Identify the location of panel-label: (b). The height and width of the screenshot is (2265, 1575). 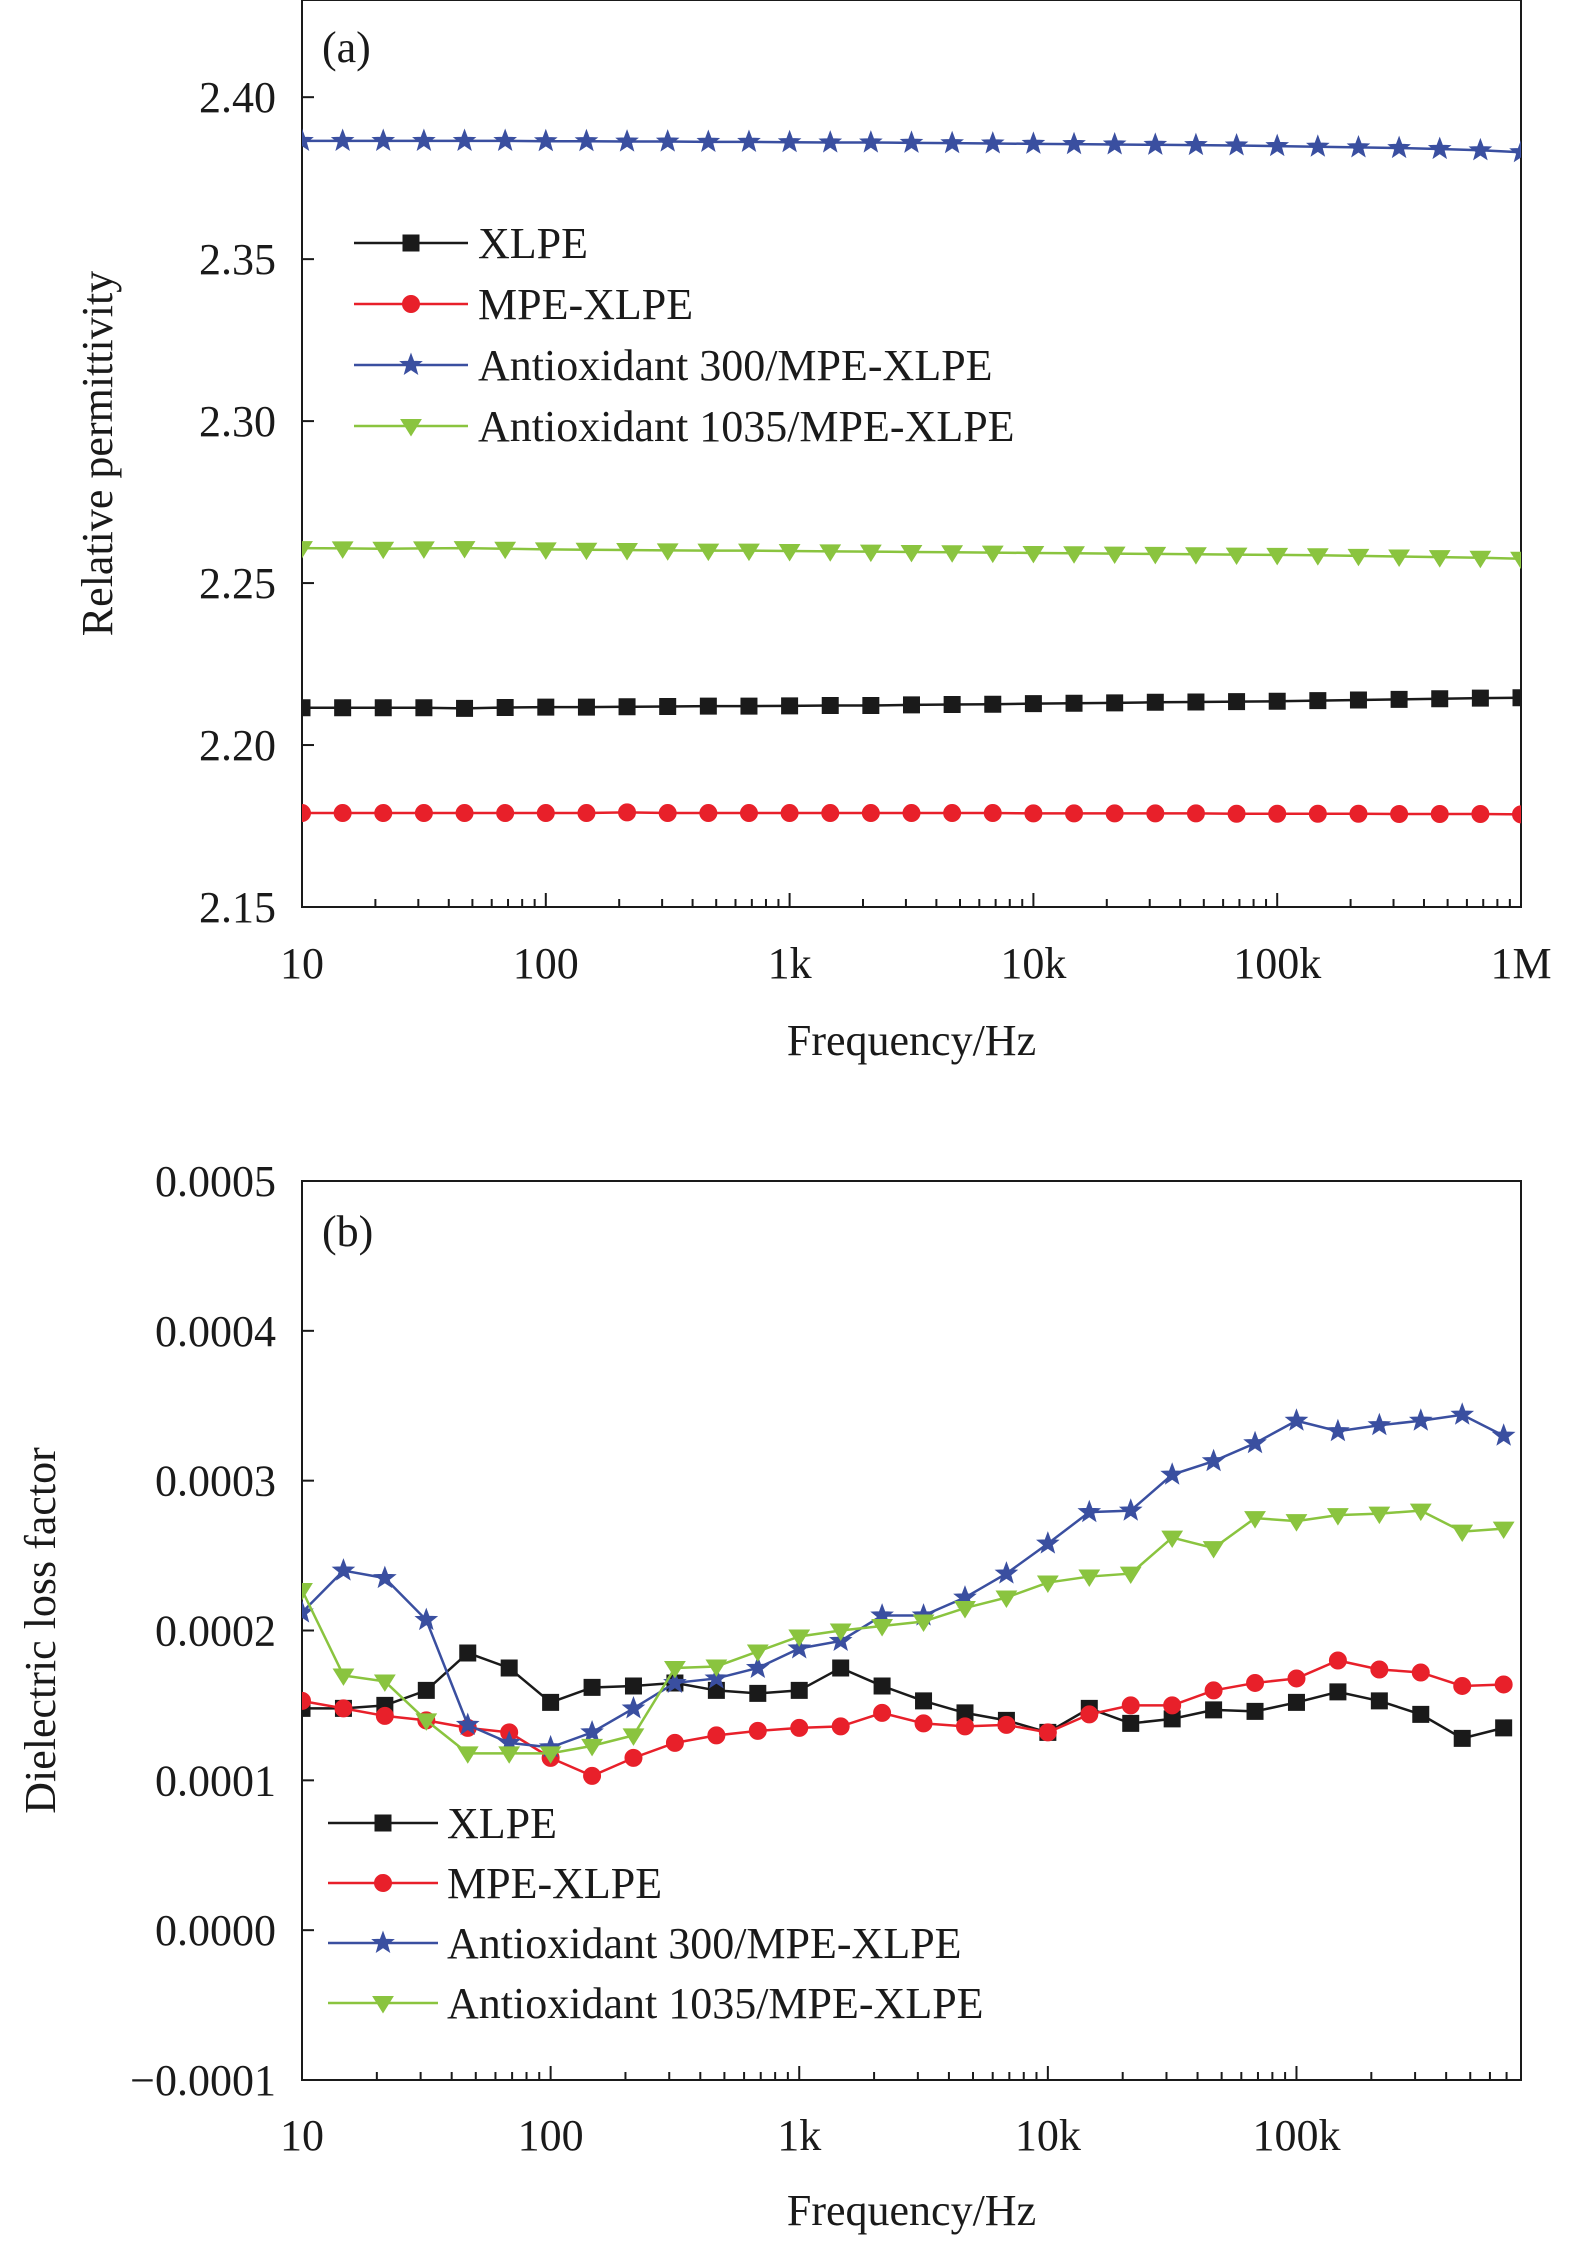
(347, 1231).